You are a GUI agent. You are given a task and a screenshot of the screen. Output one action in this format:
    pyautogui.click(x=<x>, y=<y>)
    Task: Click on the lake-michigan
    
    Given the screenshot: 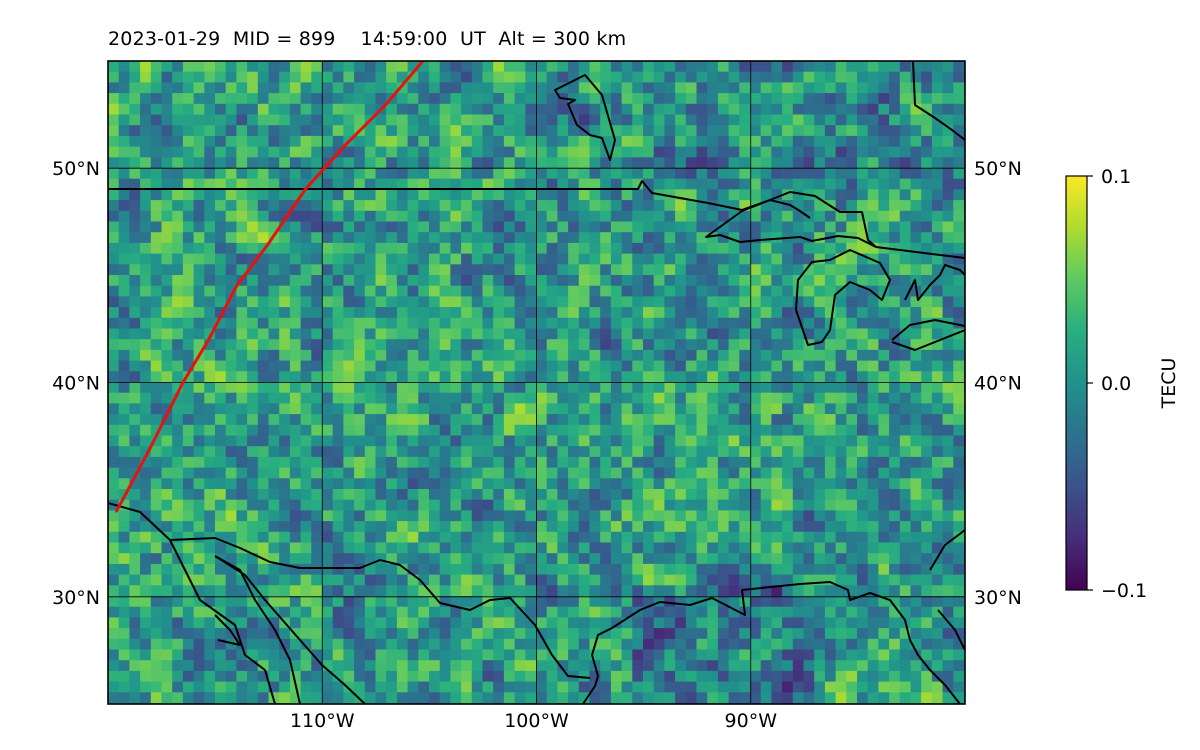 What is the action you would take?
    pyautogui.click(x=843, y=297)
    